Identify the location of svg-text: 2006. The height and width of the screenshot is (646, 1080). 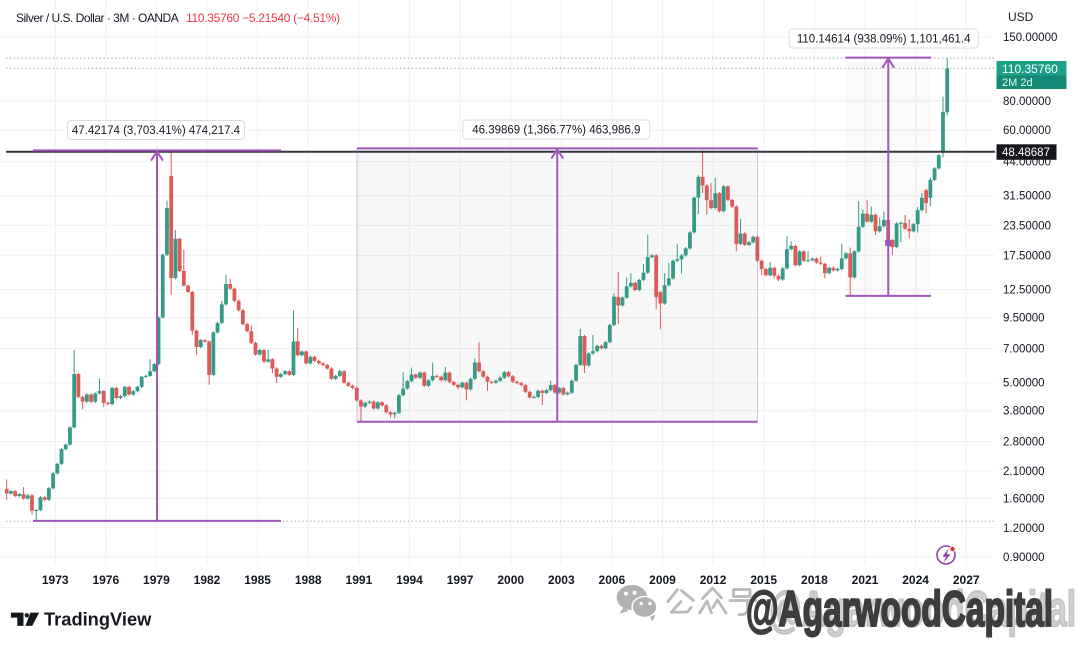
(612, 580).